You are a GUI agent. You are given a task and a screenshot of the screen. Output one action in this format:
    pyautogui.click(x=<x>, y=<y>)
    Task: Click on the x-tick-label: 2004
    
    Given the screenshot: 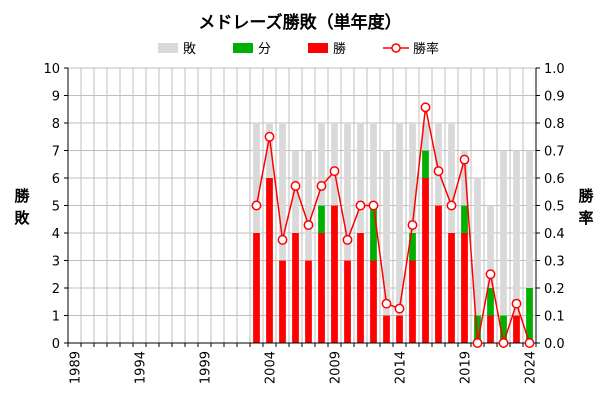 What is the action you would take?
    pyautogui.click(x=271, y=367)
    